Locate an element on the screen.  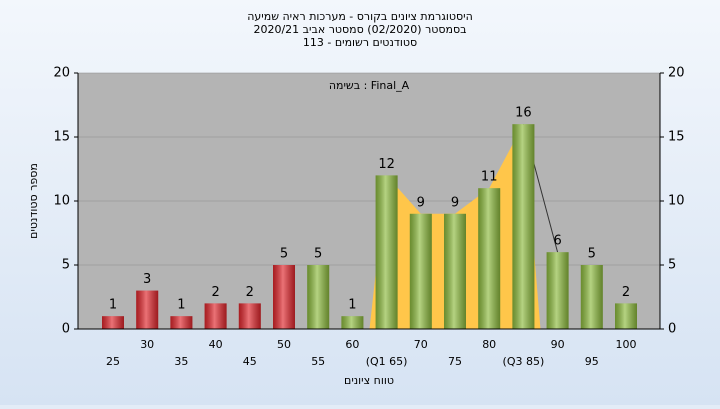
x-tick-label: 90 is located at coordinates (558, 344).